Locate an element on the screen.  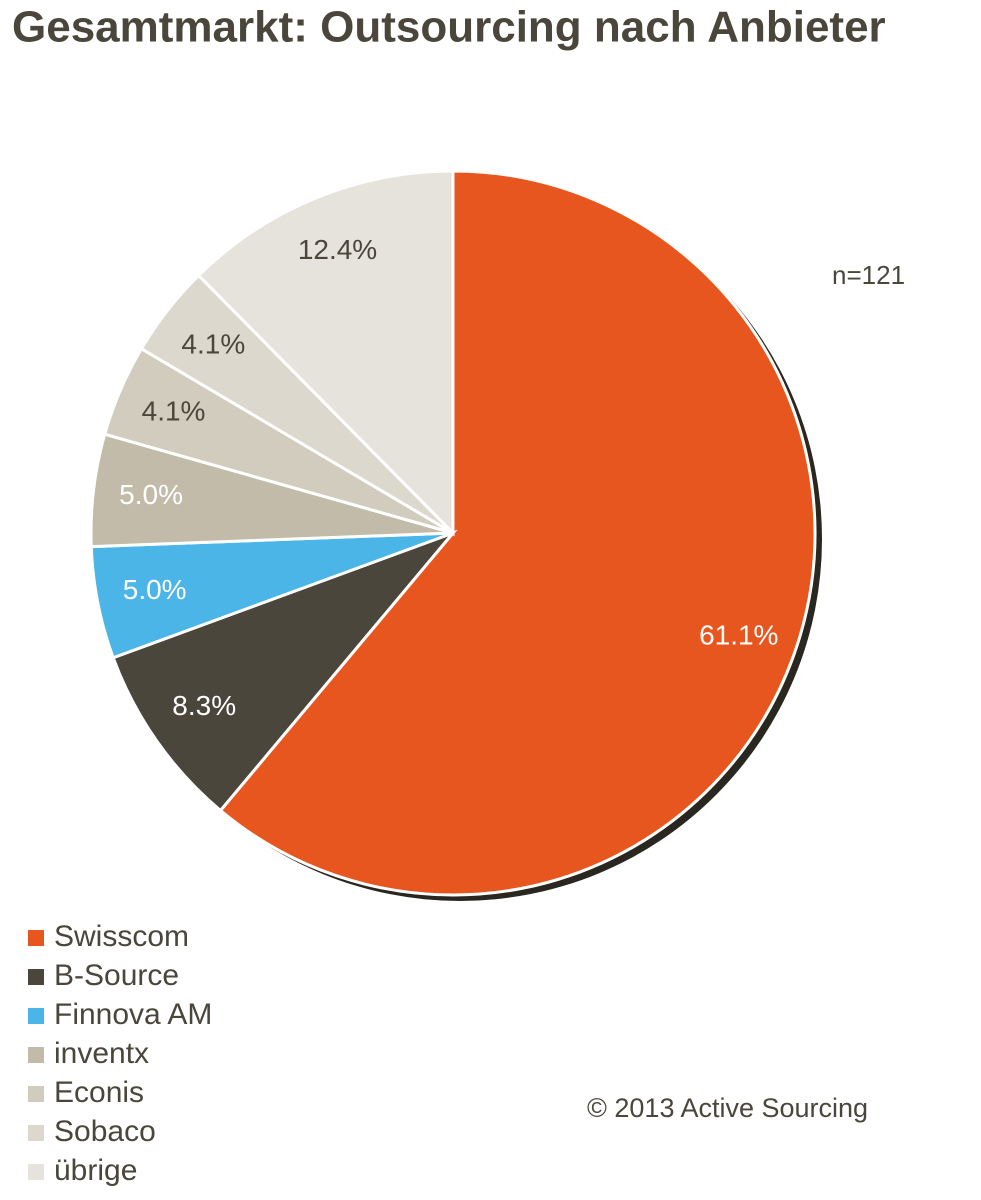
legend-label: Finnova AM is located at coordinates (133, 1014).